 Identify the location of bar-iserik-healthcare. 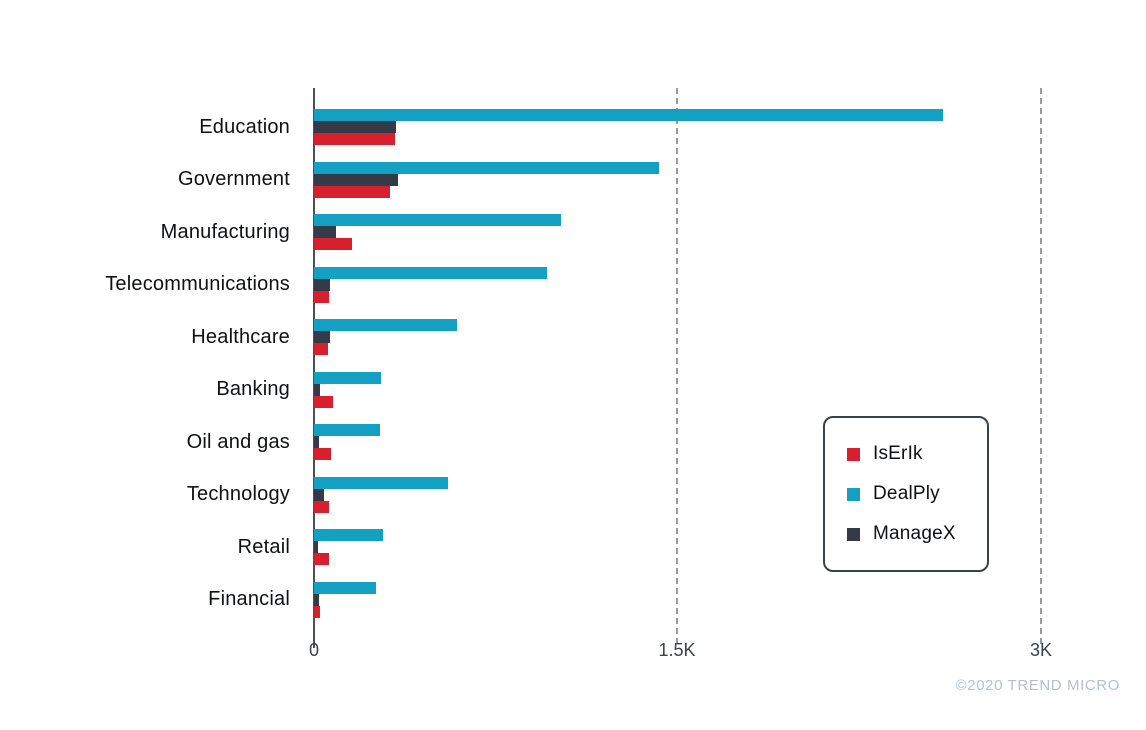
(321, 349).